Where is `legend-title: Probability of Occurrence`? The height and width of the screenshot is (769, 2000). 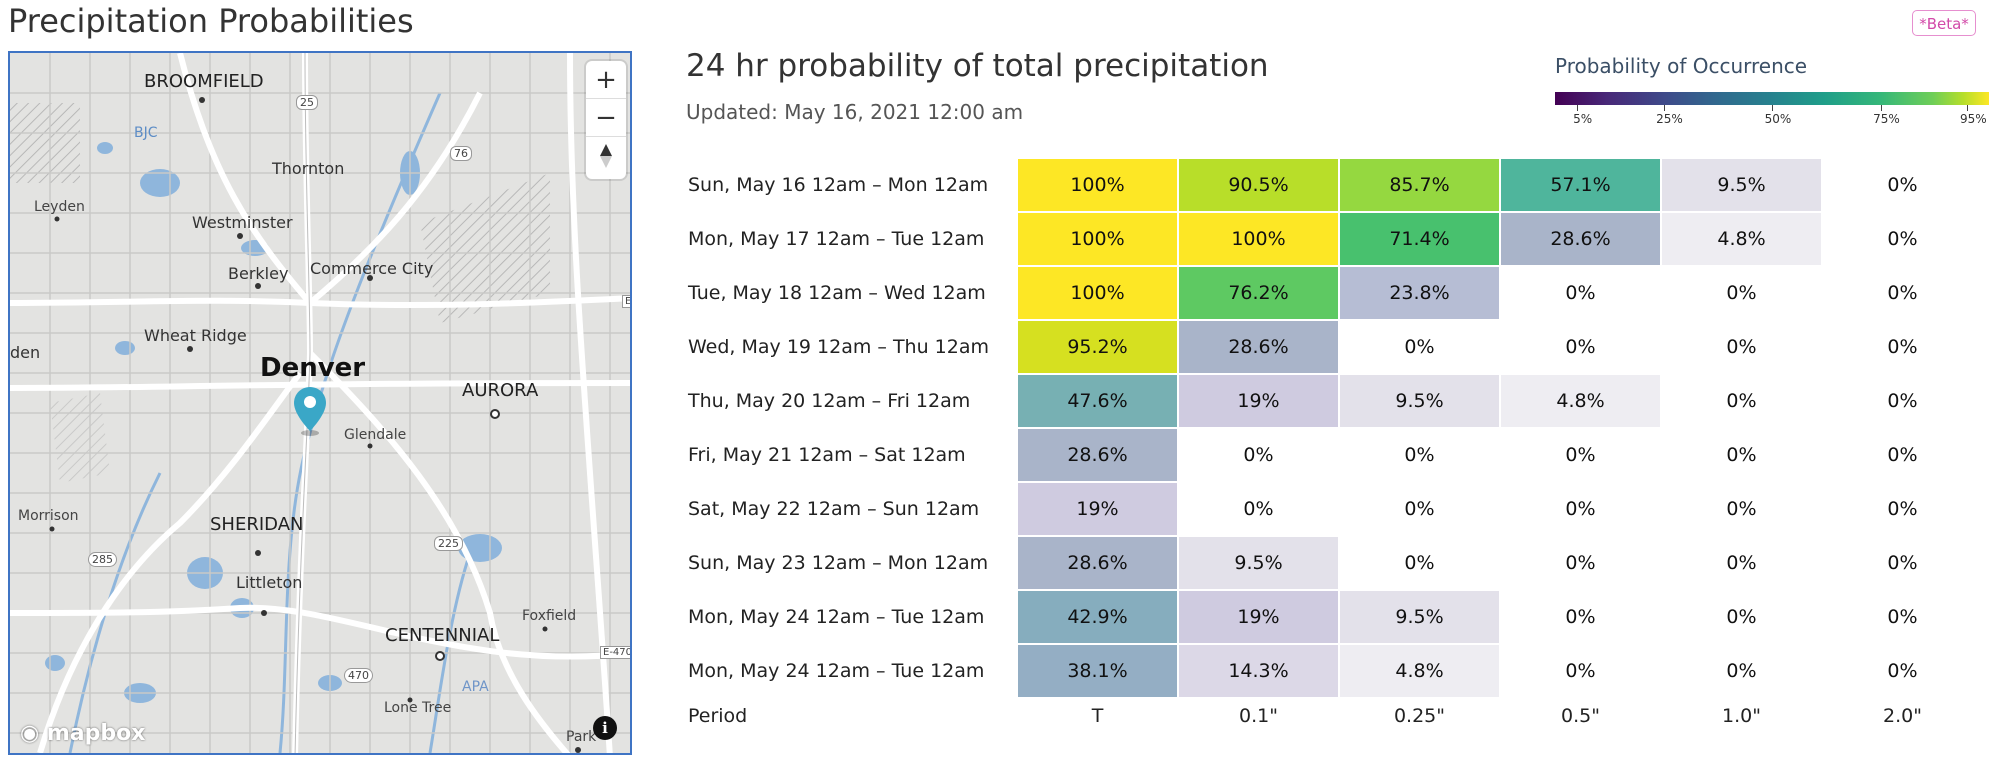
legend-title: Probability of Occurrence is located at coordinates (1681, 66).